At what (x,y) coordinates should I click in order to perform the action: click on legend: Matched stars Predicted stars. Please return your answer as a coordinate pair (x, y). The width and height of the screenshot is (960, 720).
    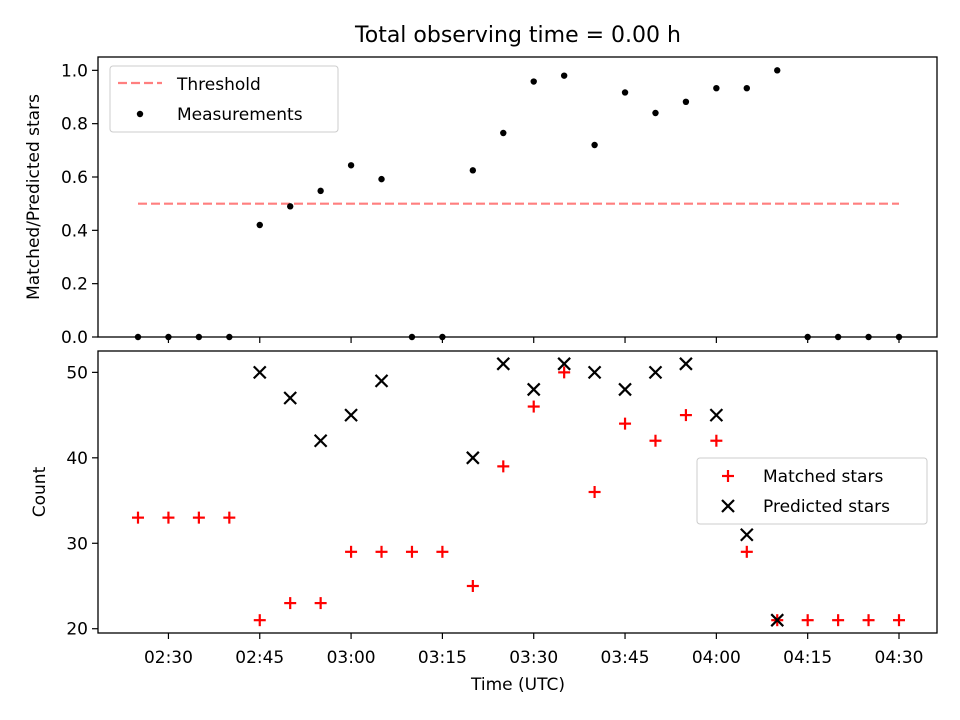
    Looking at the image, I should click on (812, 491).